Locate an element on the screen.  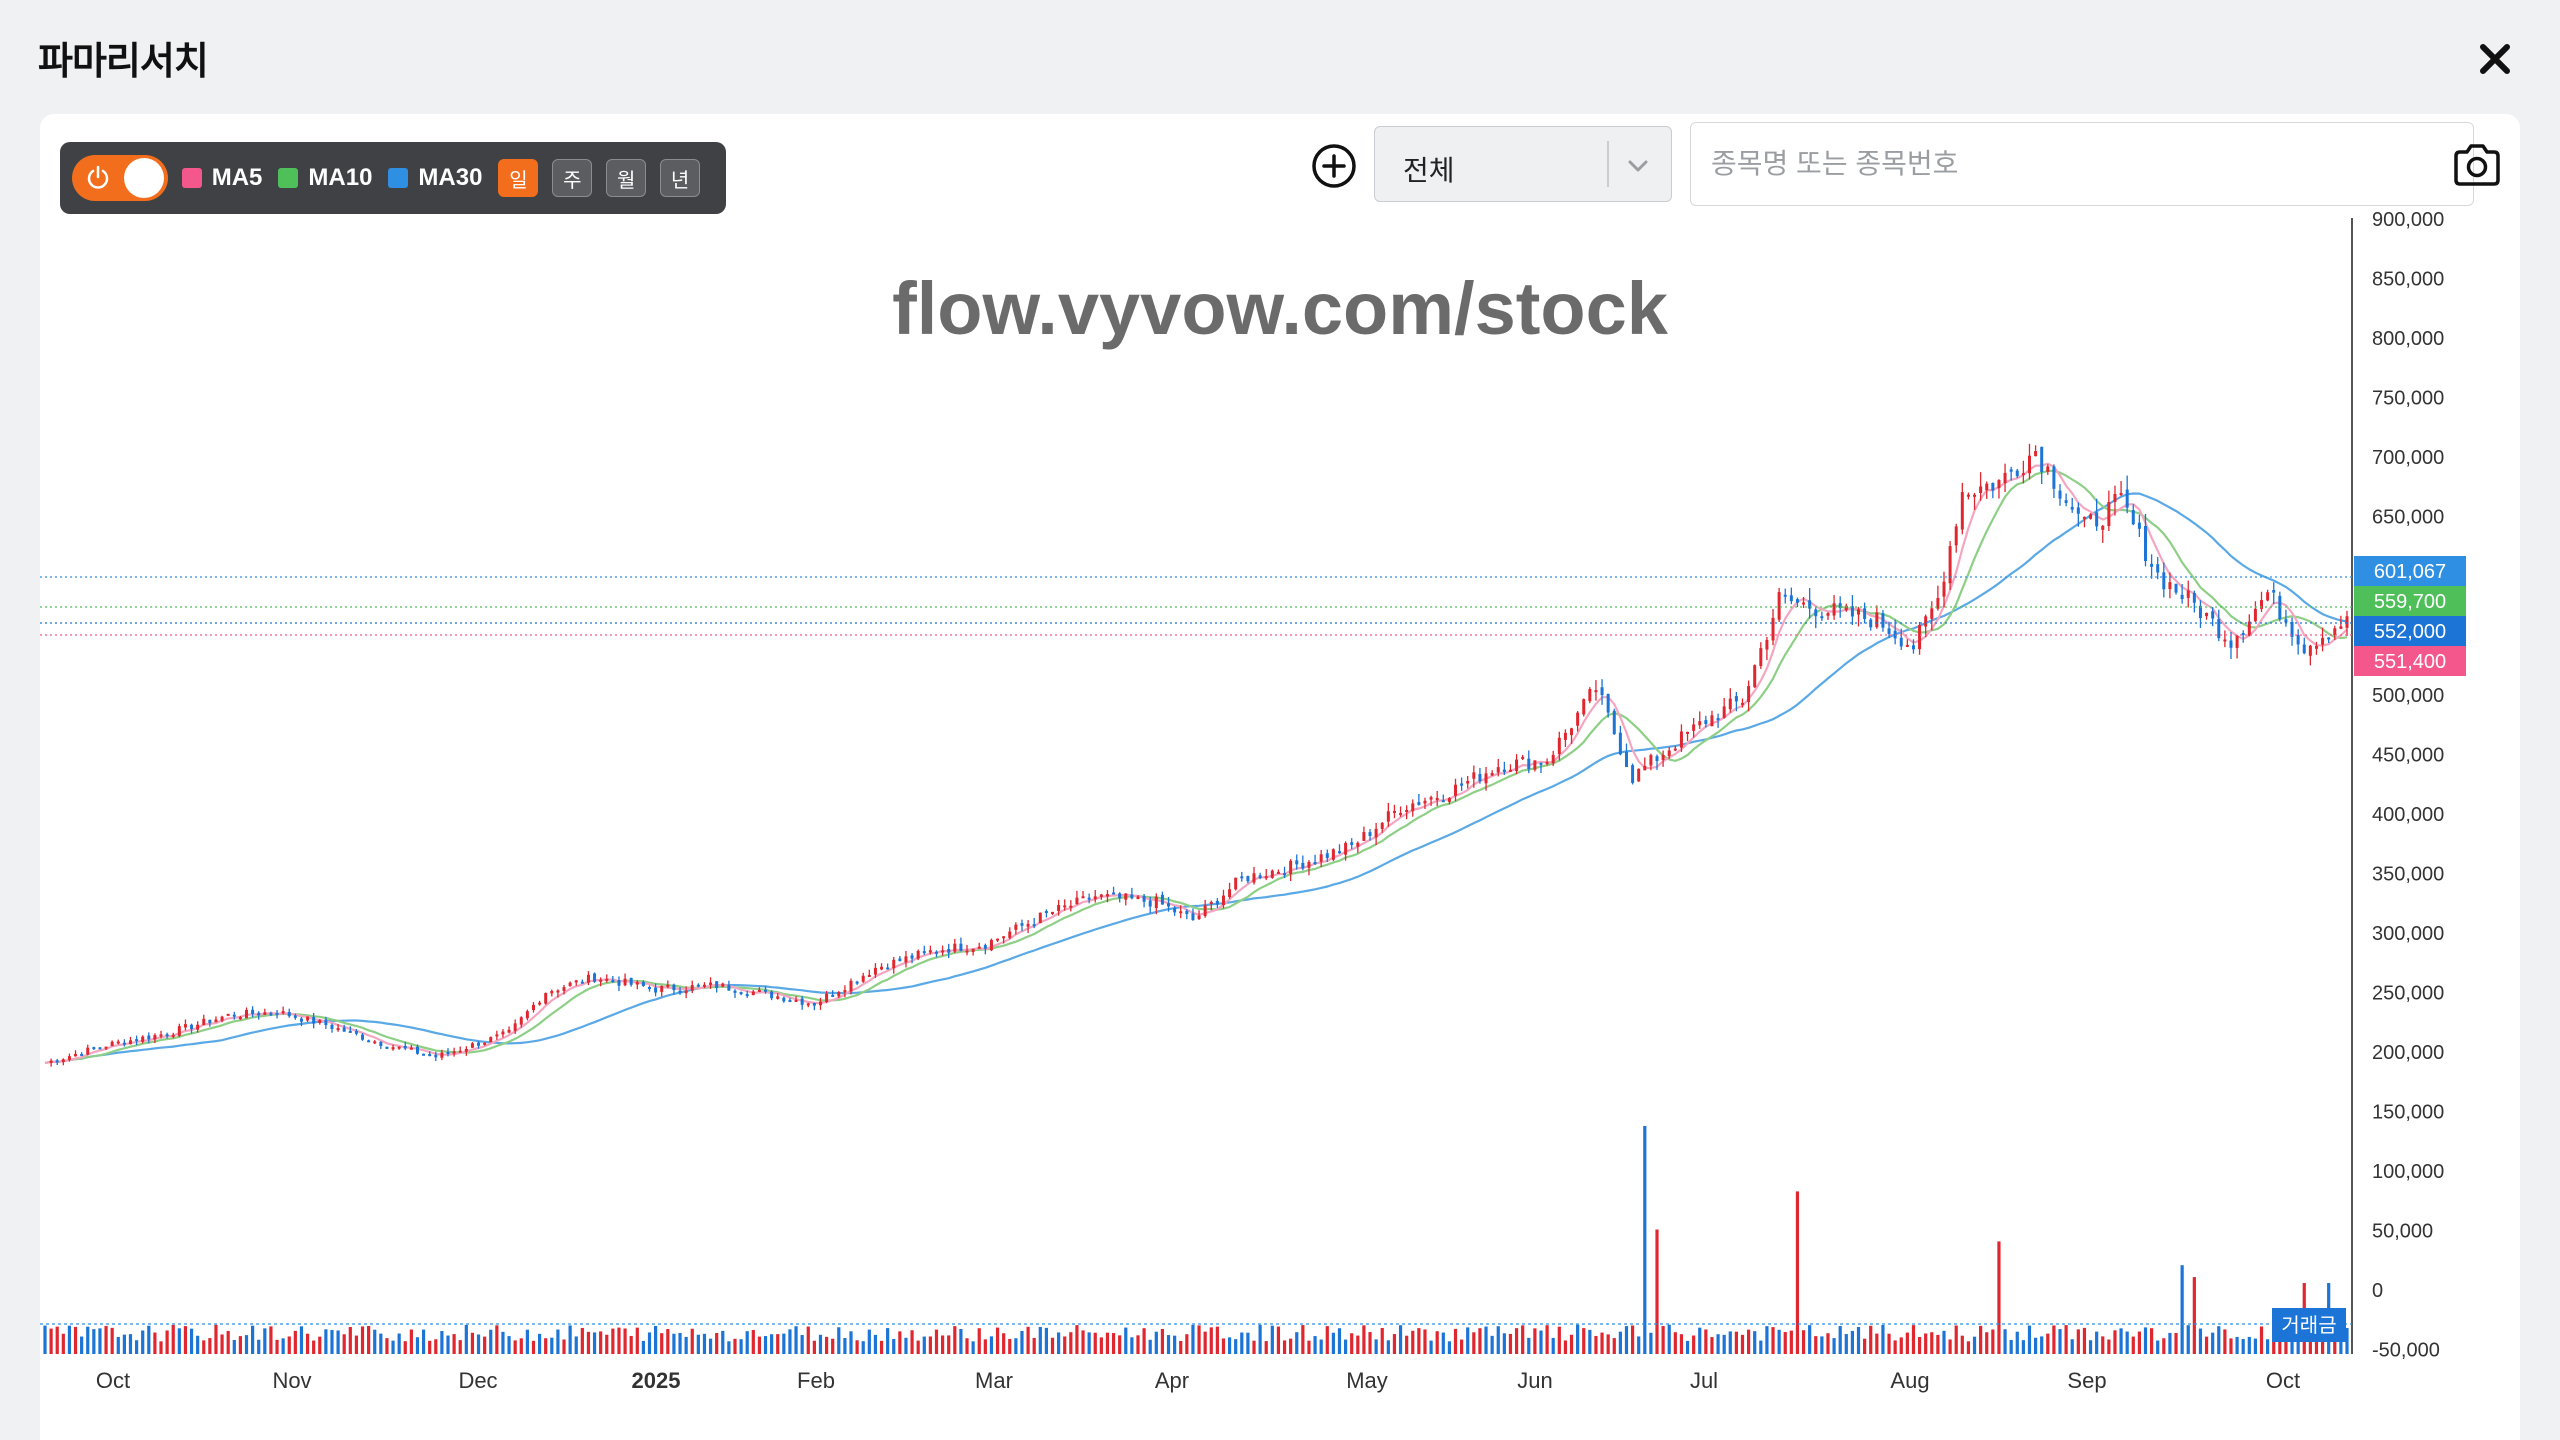
ma5-legend: MA5 is located at coordinates (221, 178).